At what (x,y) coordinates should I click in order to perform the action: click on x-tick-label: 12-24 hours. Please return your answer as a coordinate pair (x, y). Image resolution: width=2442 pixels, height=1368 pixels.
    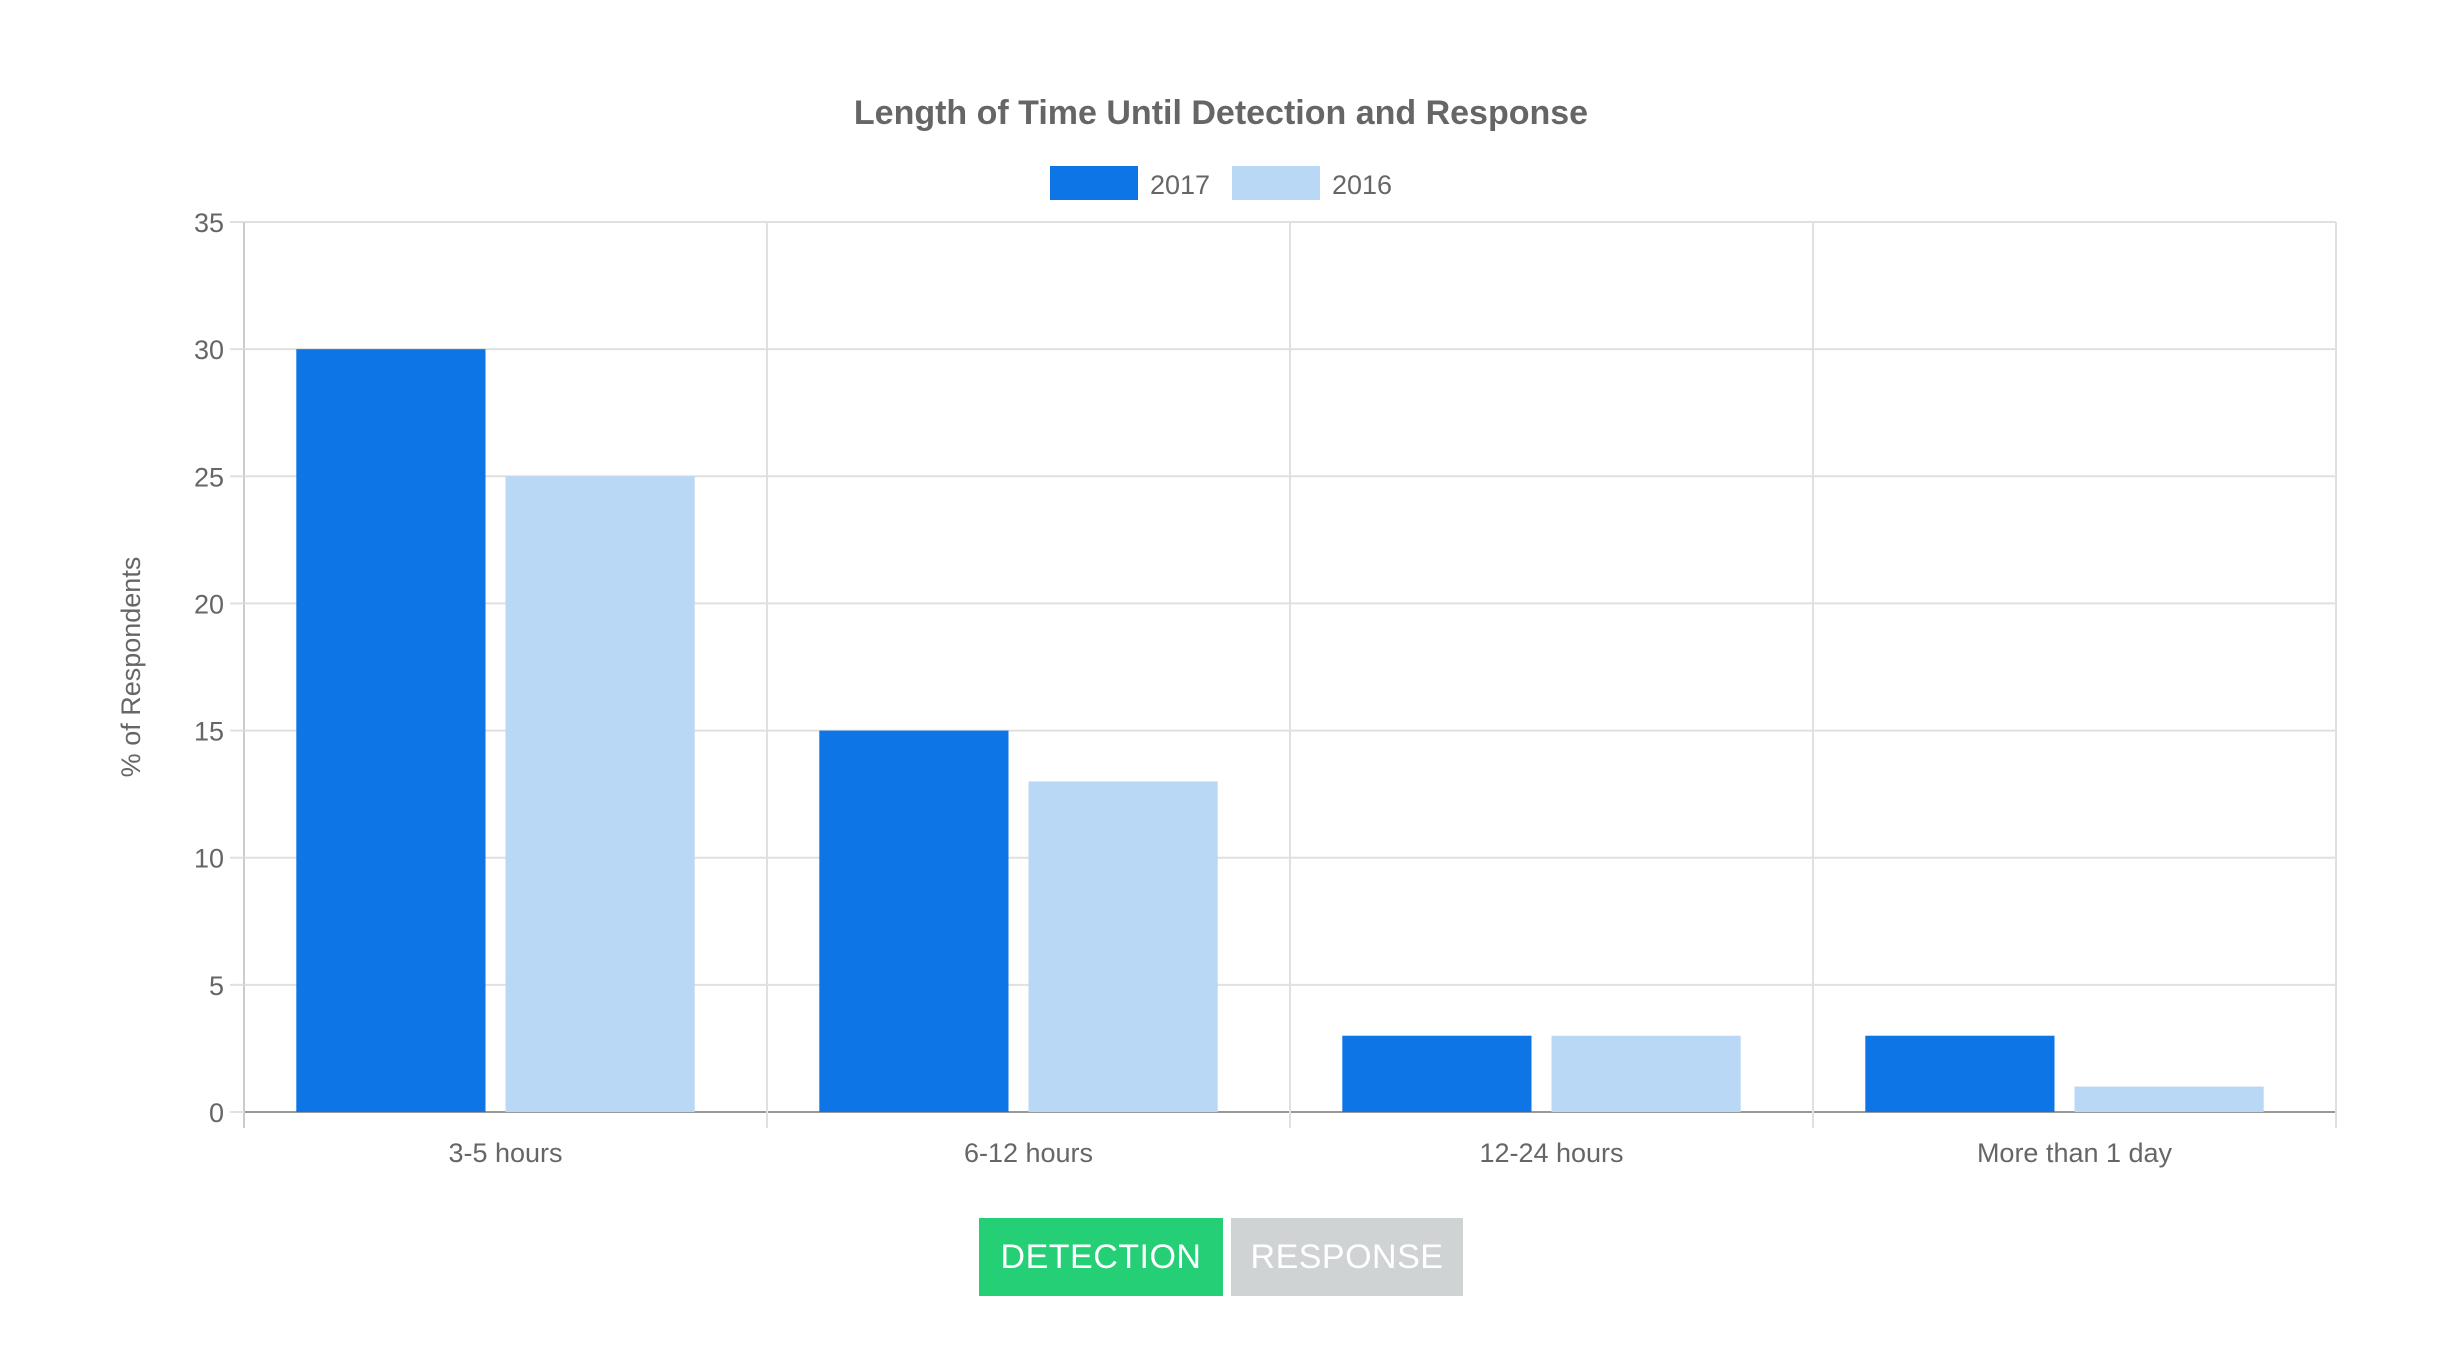
    Looking at the image, I should click on (1551, 1153).